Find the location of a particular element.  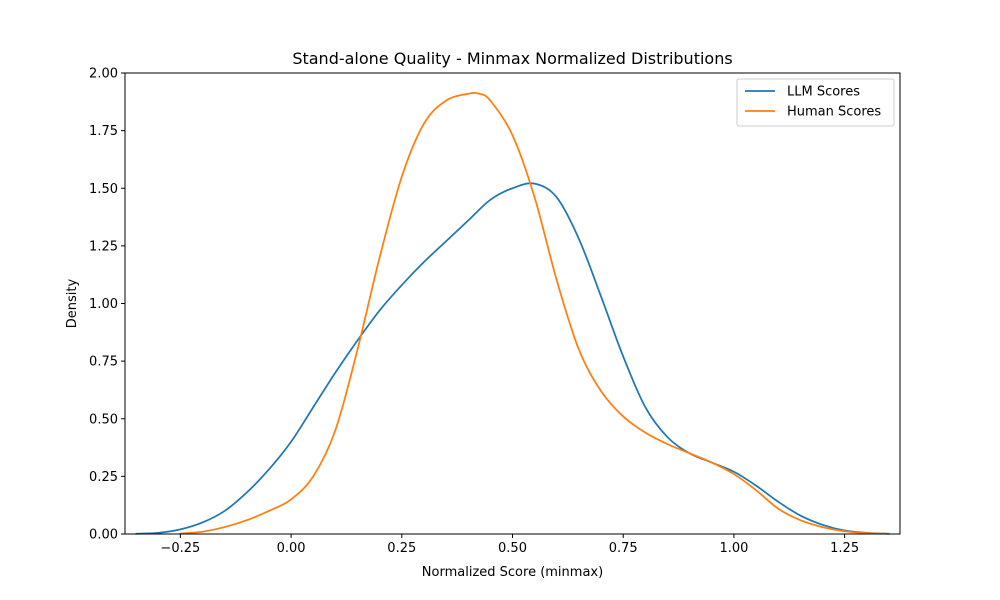

y-tick-label: 0.00 is located at coordinates (103, 535).